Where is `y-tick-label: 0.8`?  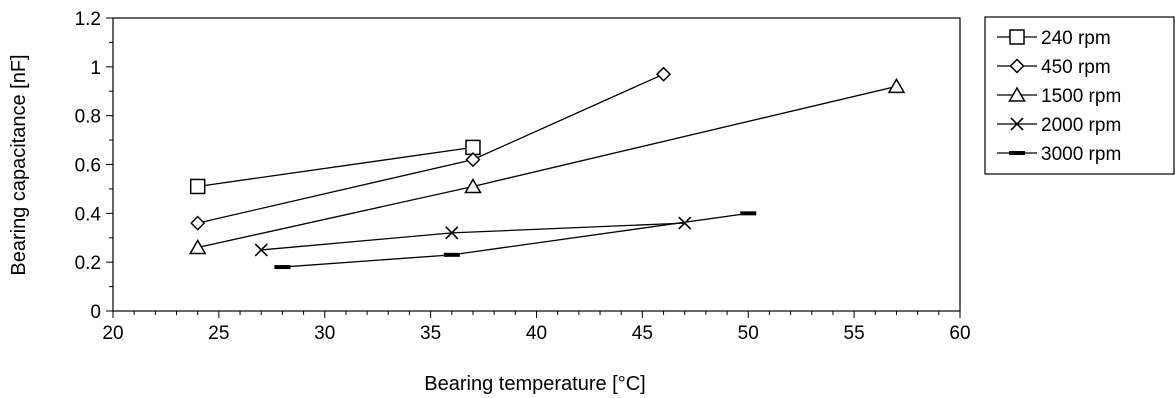
y-tick-label: 0.8 is located at coordinates (88, 117).